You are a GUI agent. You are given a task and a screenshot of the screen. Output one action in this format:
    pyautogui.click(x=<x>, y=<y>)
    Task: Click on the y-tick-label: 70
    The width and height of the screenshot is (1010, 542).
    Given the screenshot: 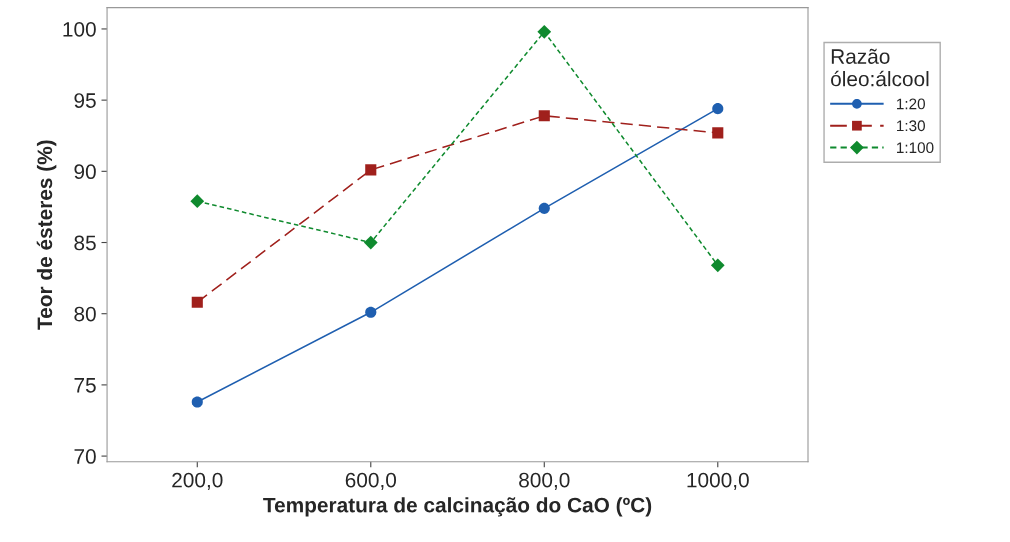 What is the action you would take?
    pyautogui.click(x=85, y=456)
    